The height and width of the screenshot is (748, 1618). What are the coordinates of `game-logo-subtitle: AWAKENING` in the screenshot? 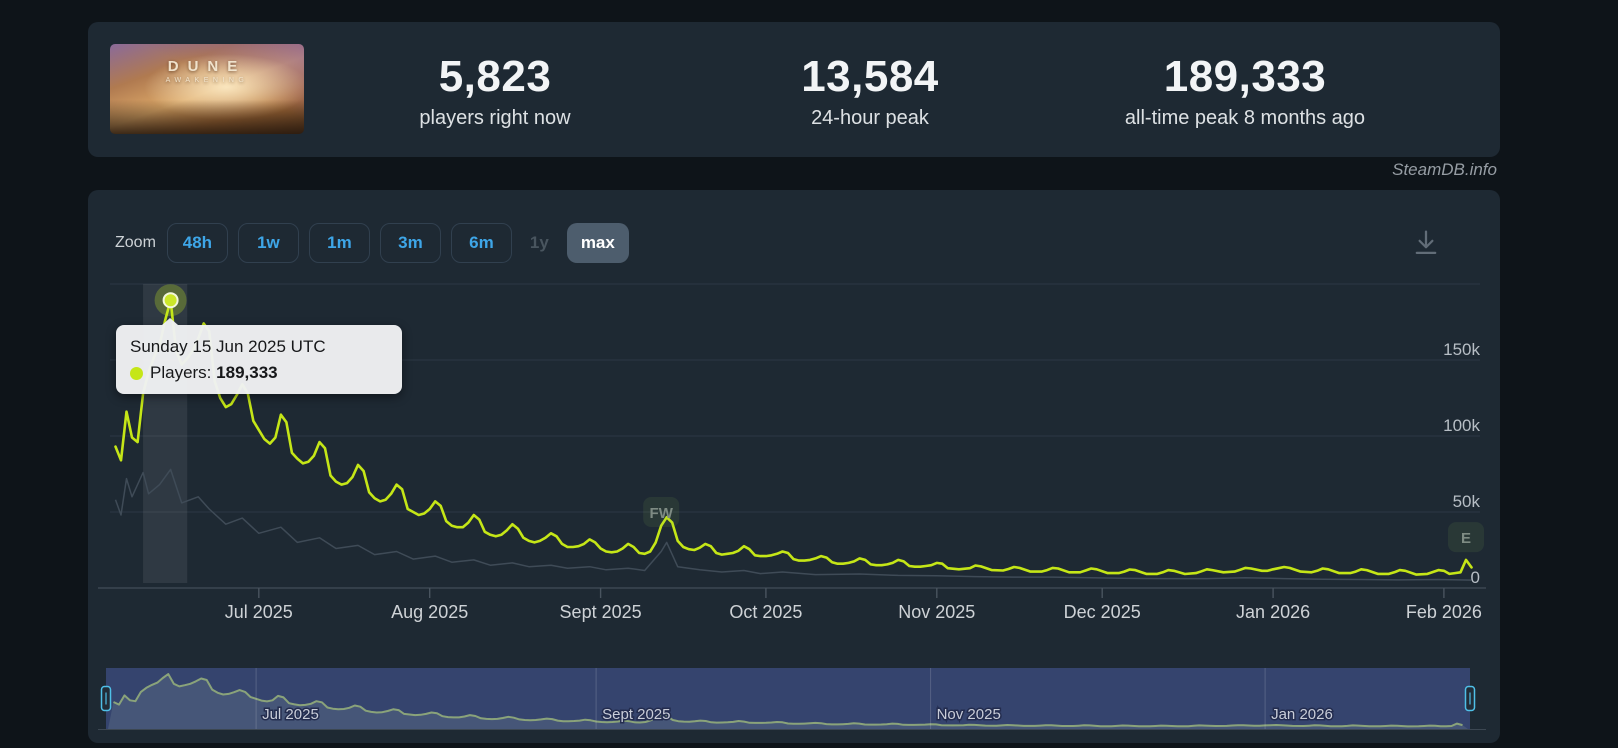 It's located at (207, 80).